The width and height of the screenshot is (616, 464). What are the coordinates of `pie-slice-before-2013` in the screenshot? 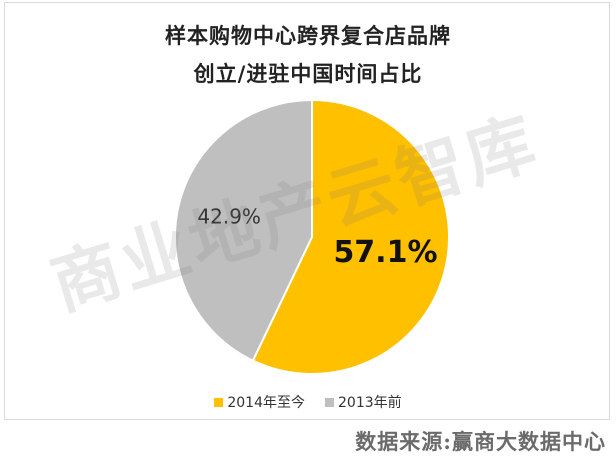 It's located at (243, 230).